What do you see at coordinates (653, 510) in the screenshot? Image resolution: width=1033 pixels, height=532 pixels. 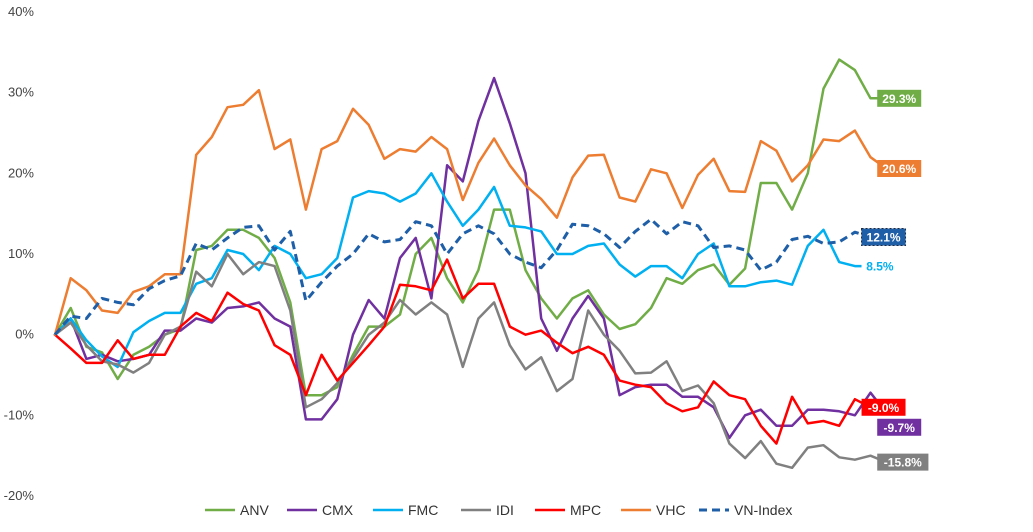 I see `legend-item-vhc: VHC` at bounding box center [653, 510].